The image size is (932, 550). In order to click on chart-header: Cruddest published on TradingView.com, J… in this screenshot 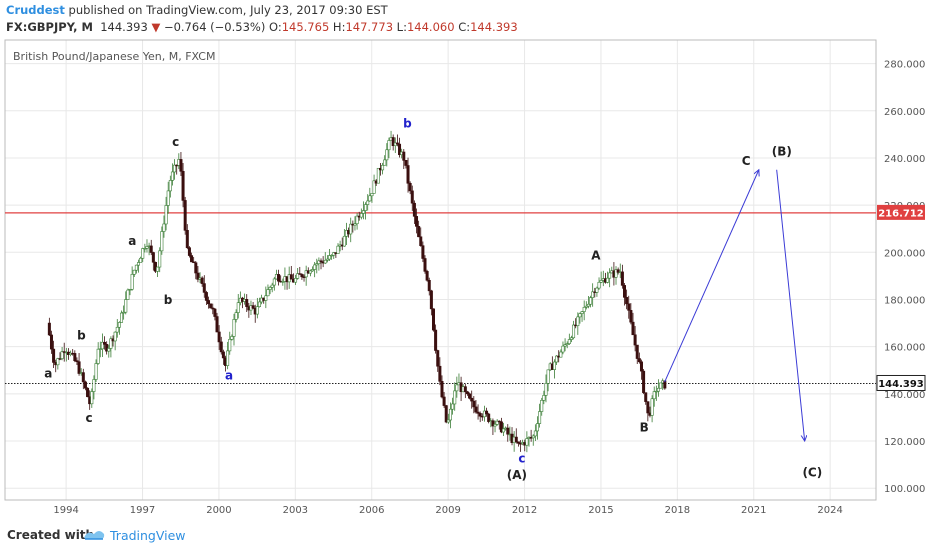, I will do `click(466, 20)`.